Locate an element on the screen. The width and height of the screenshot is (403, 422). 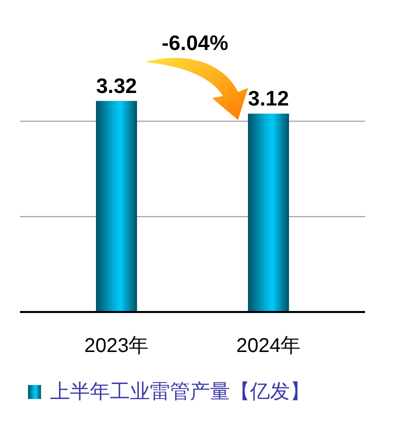
legend-label: 上半年工业雷管产量【亿发】 is located at coordinates (180, 391).